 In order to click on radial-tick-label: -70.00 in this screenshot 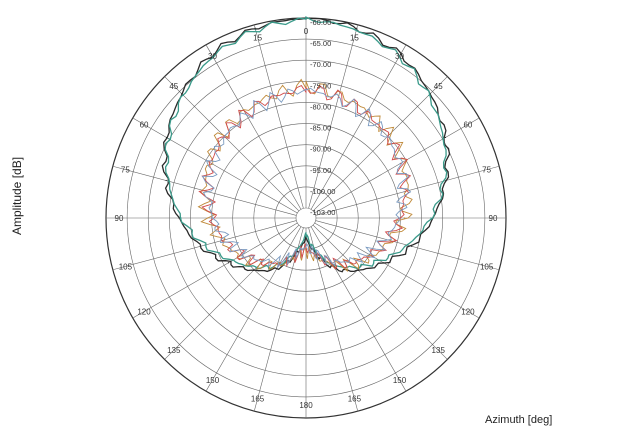, I will do `click(320, 64)`.